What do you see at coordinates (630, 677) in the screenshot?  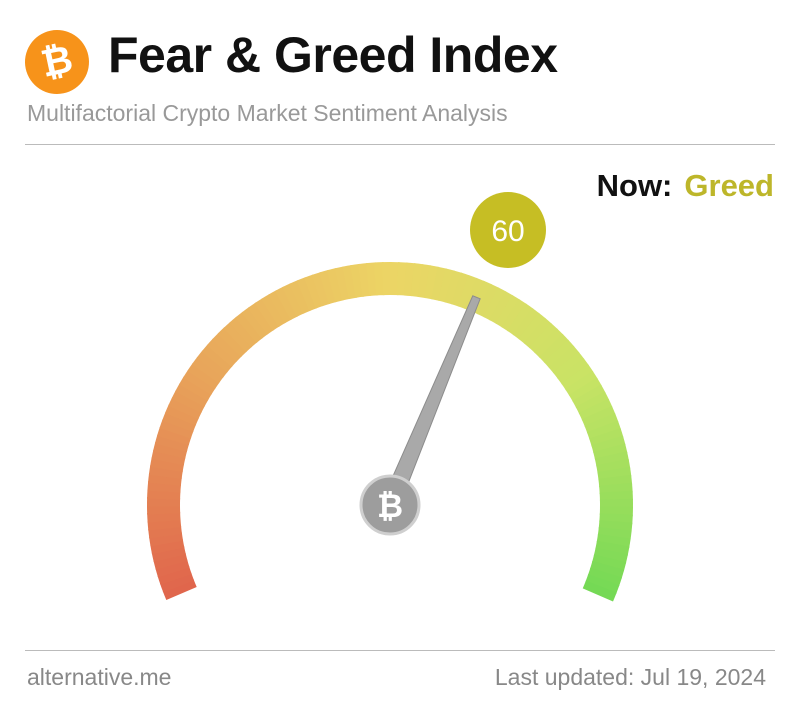 I see `last-updated: Last updated: Jul 19, 2024` at bounding box center [630, 677].